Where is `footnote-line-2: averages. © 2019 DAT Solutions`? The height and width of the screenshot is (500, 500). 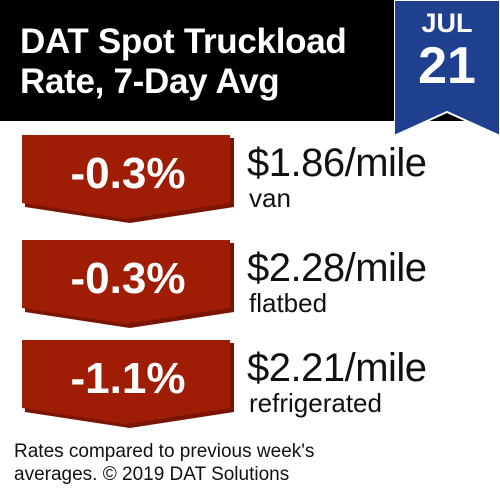
footnote-line-2: averages. © 2019 DAT Solutions is located at coordinates (152, 474).